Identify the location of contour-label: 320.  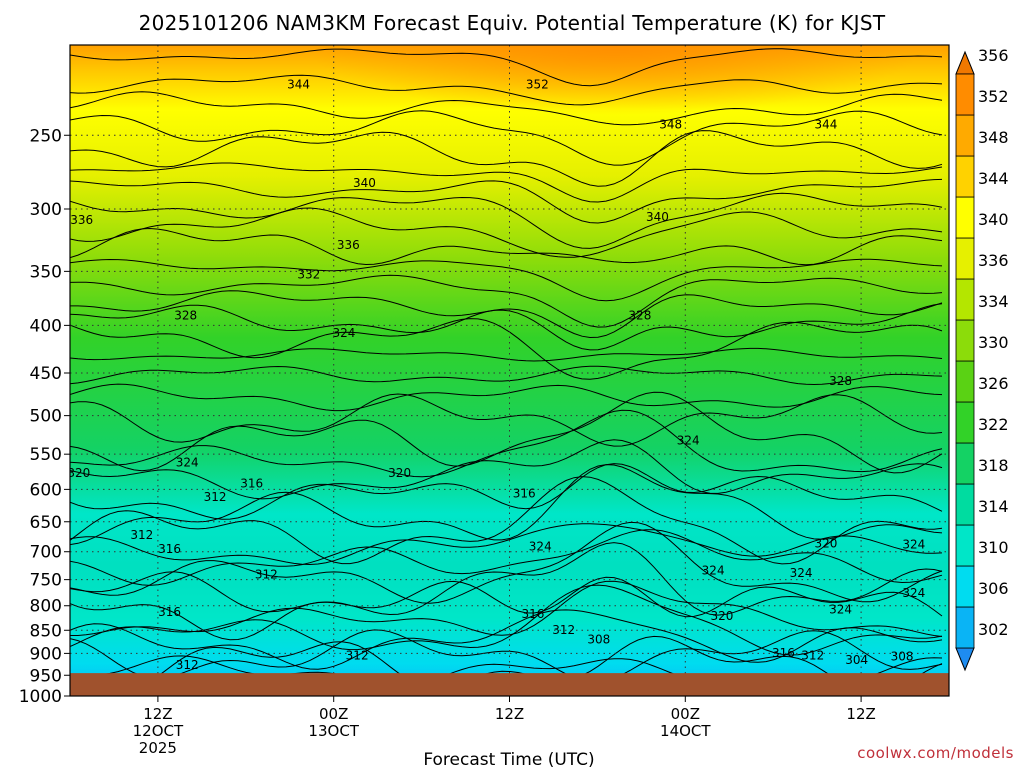
(825, 543).